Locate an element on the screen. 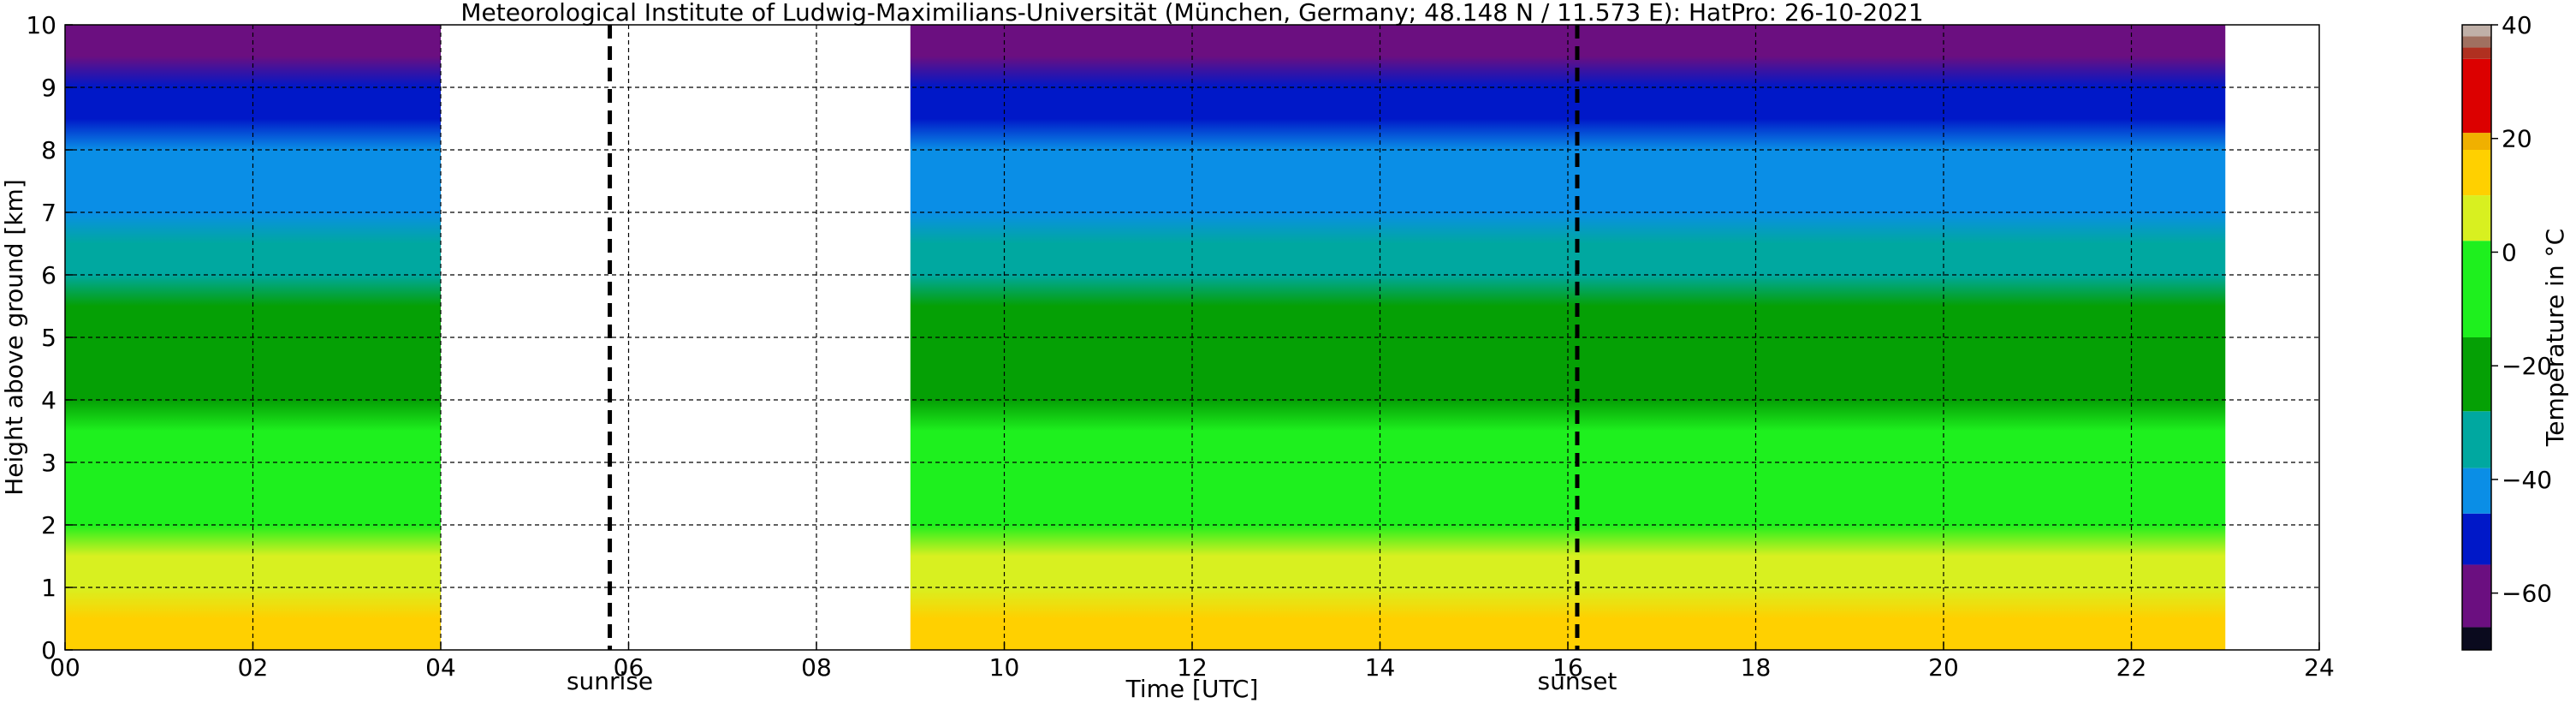 The width and height of the screenshot is (2576, 709). colorbar-tick-label: 0 is located at coordinates (2509, 252).